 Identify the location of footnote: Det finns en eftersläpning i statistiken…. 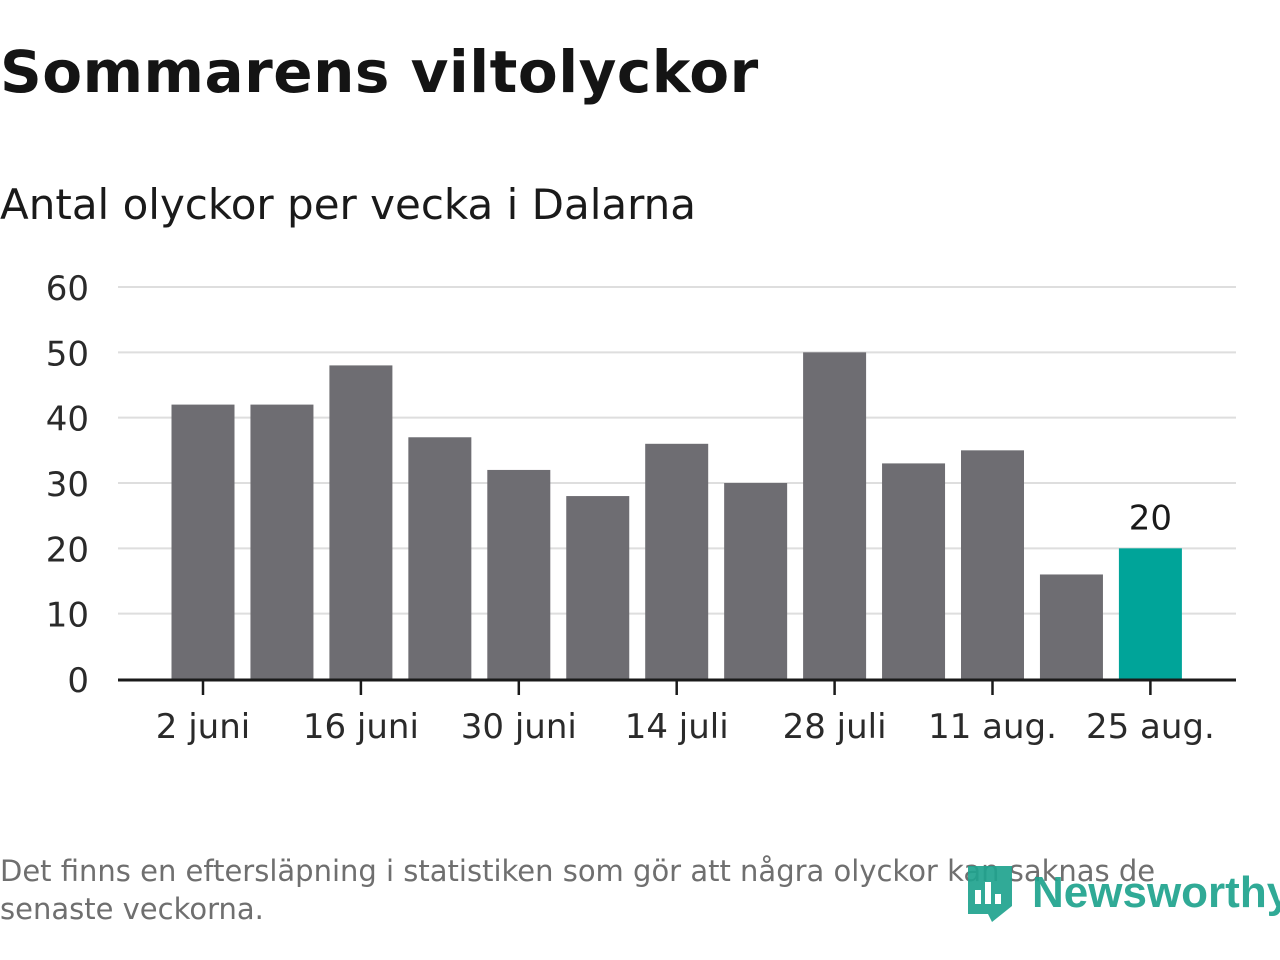
(578, 890).